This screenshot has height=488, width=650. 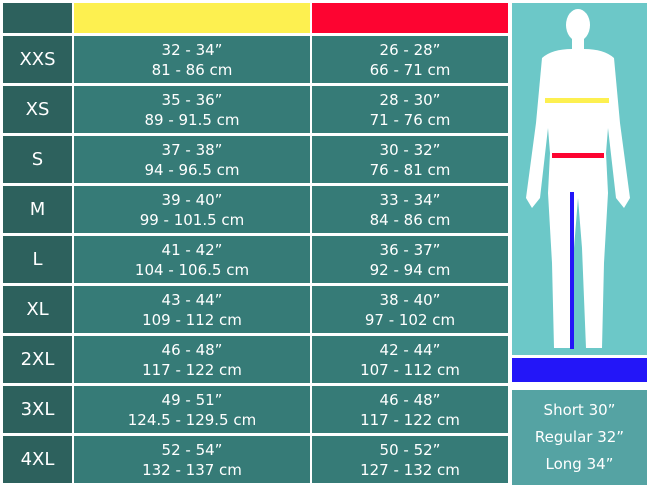 I want to click on size-label: 4XL, so click(x=37, y=459).